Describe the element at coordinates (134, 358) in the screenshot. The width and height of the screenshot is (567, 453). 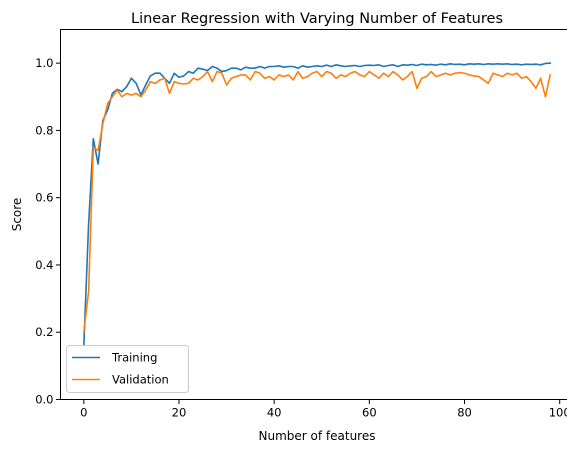
I see `legend-label-training: Training` at that location.